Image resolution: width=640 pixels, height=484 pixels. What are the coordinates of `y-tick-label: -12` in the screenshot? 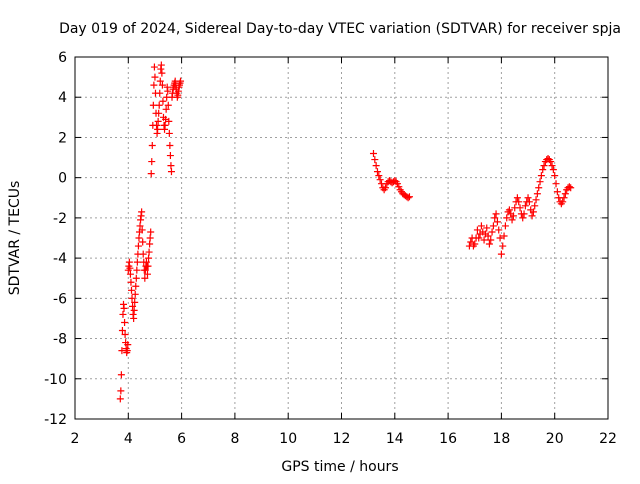 It's located at (55, 420).